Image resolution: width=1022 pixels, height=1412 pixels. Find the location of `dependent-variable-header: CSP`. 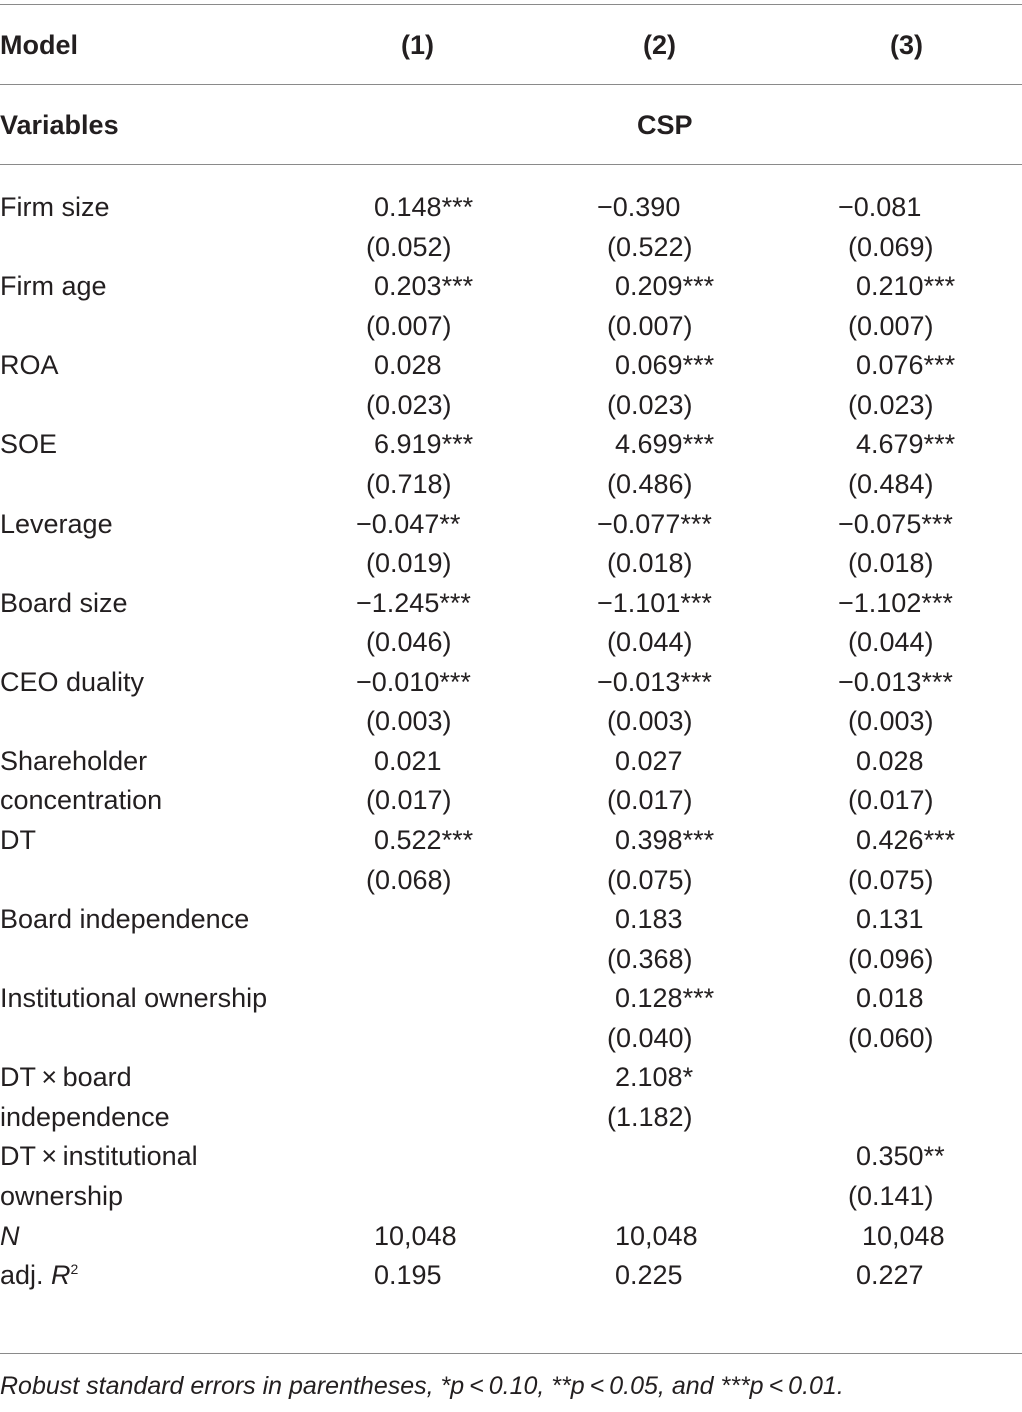

dependent-variable-header: CSP is located at coordinates (665, 125).